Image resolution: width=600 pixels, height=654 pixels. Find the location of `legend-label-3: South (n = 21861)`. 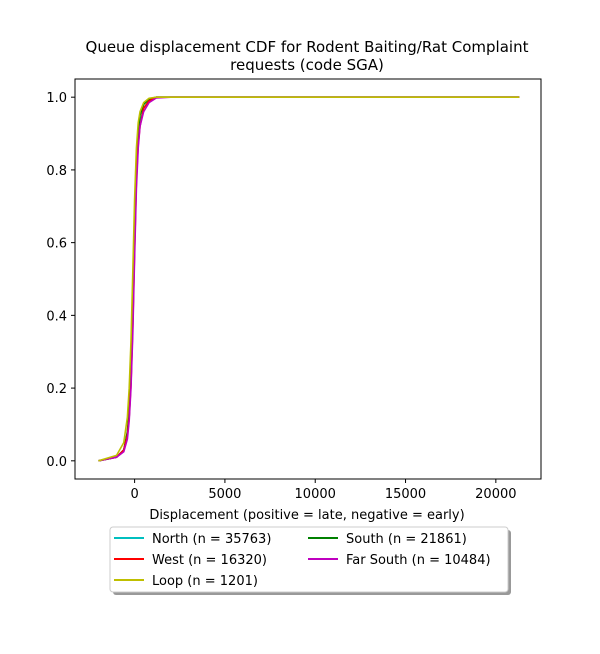

legend-label-3: South (n = 21861) is located at coordinates (406, 539).